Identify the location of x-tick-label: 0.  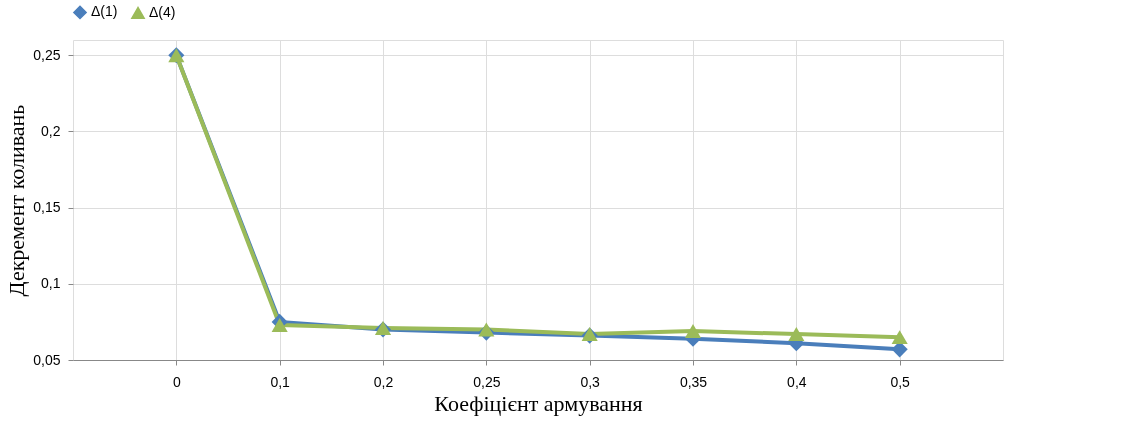
(176, 381).